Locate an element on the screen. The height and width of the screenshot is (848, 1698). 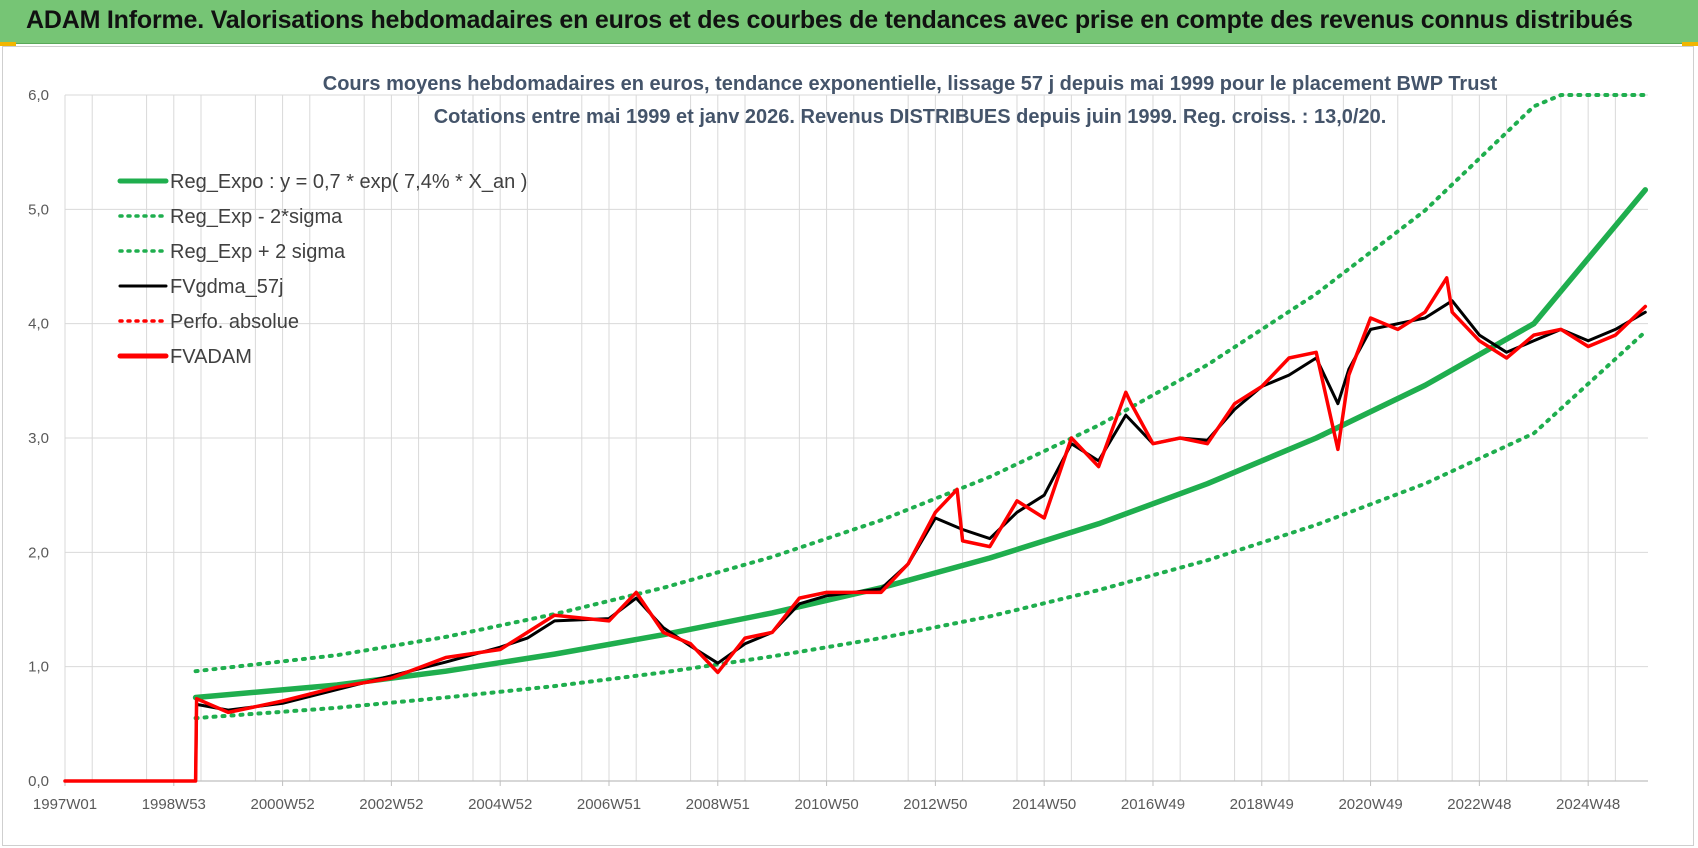
y-tick-label: 2,0 is located at coordinates (38, 552).